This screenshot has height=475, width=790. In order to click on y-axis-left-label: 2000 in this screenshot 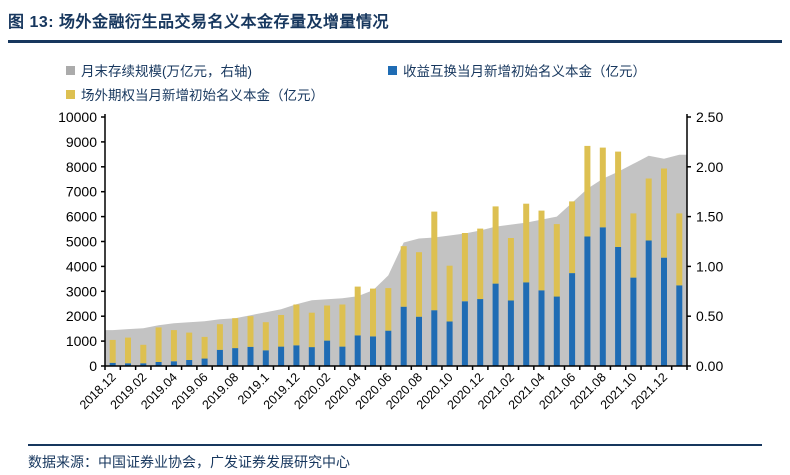, I will do `click(81, 316)`.